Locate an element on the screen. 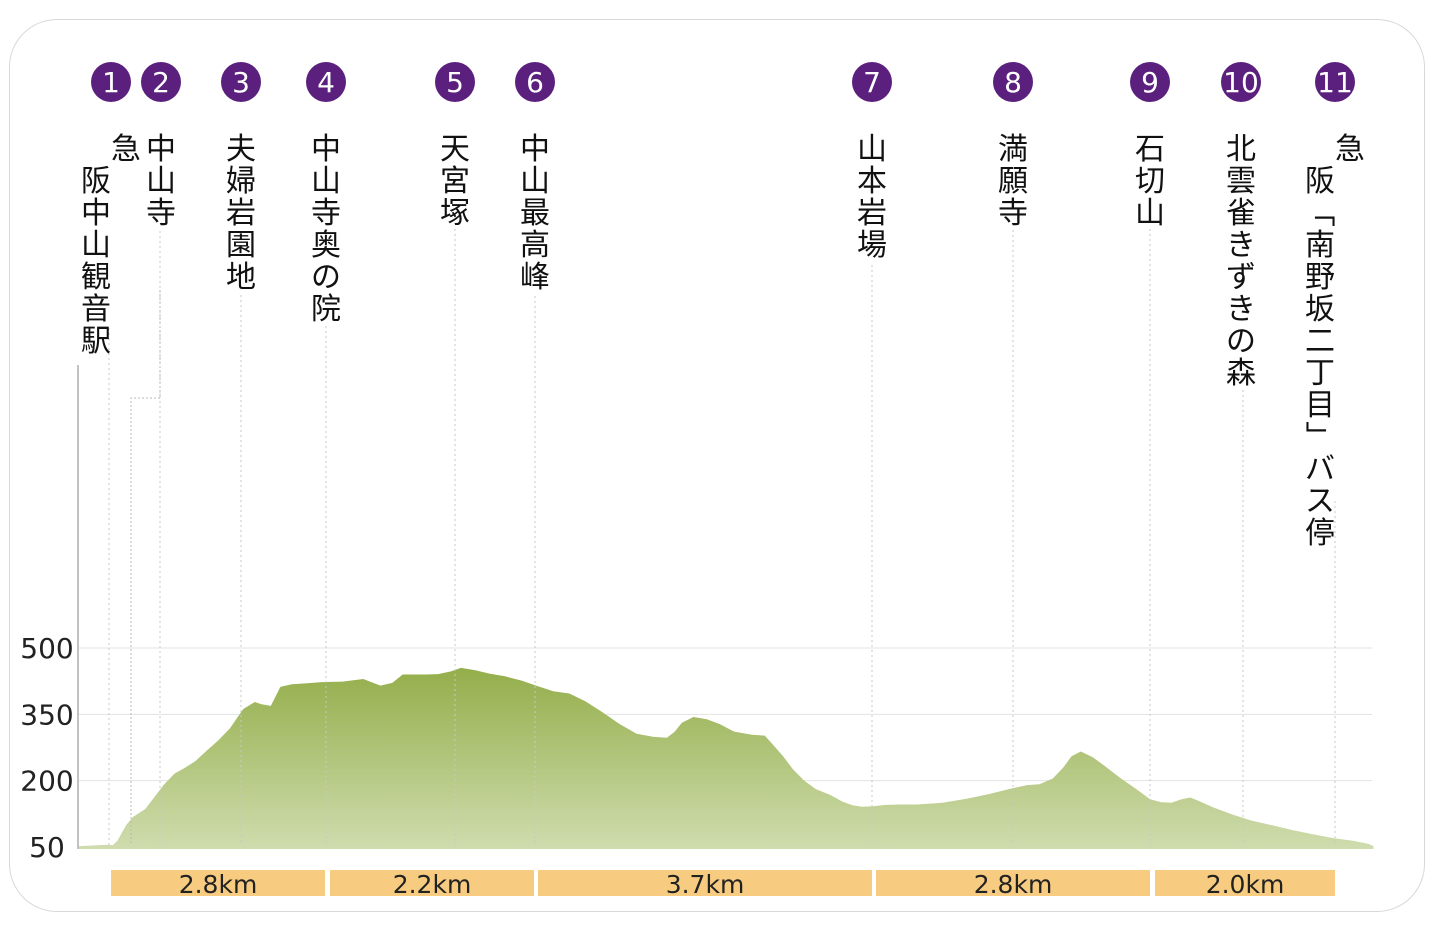 Image resolution: width=1440 pixels, height=930 pixels. stop-label-char: 北 is located at coordinates (1241, 149).